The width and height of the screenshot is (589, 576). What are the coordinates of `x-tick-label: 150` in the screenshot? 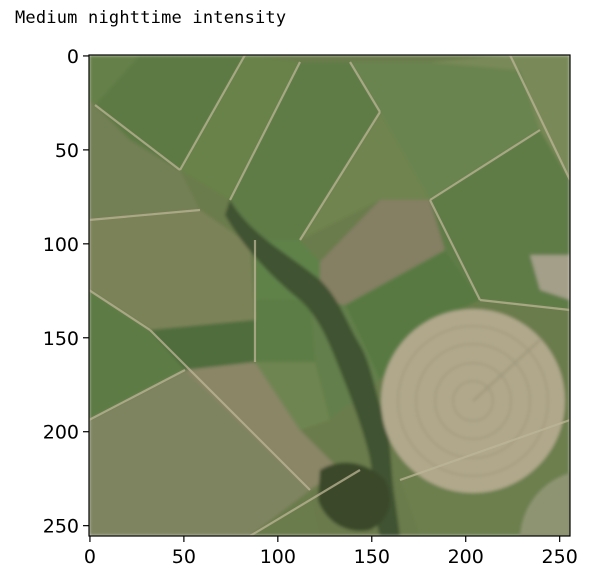 It's located at (372, 557).